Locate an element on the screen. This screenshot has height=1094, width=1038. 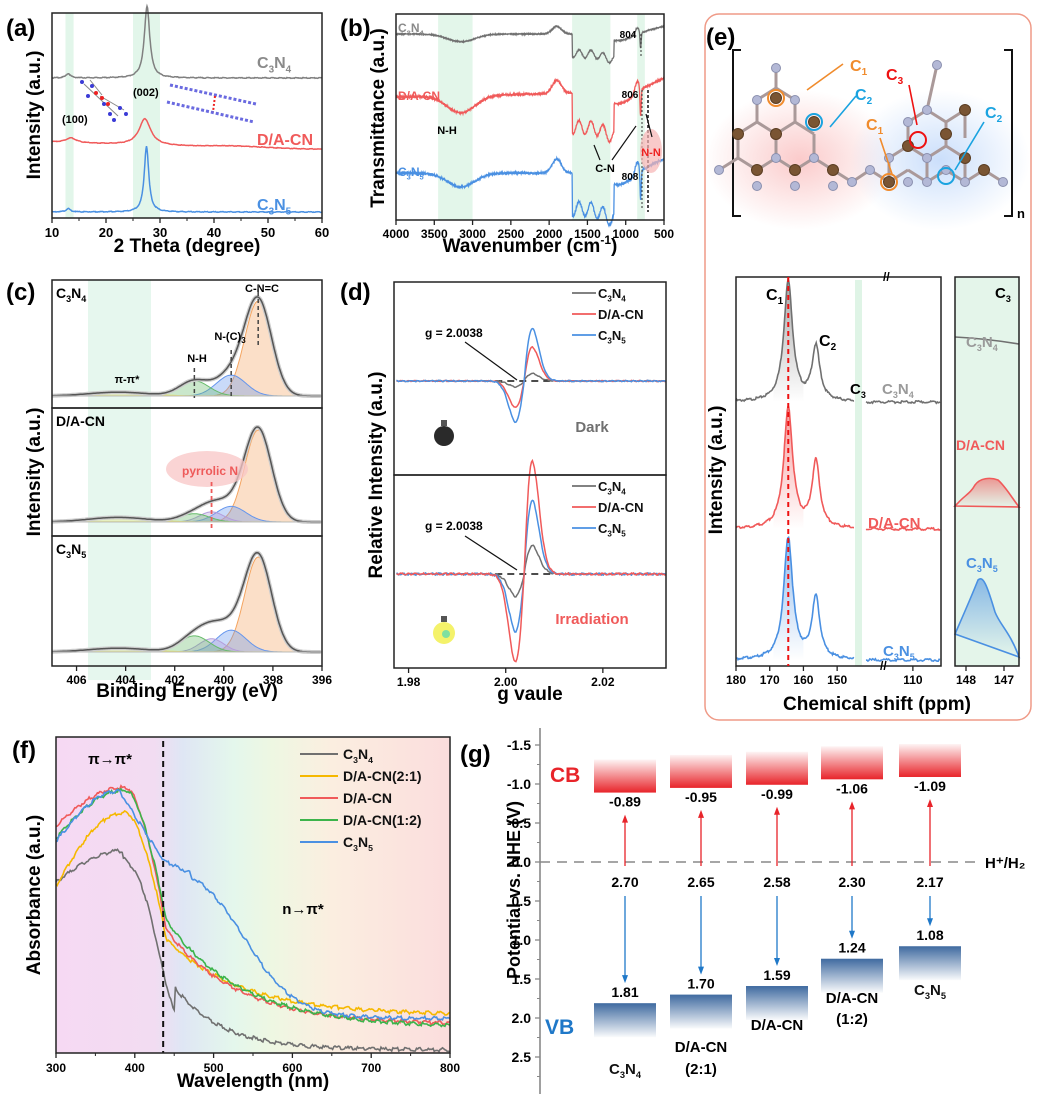
y-tick-label: -1.0 is located at coordinates (519, 784).